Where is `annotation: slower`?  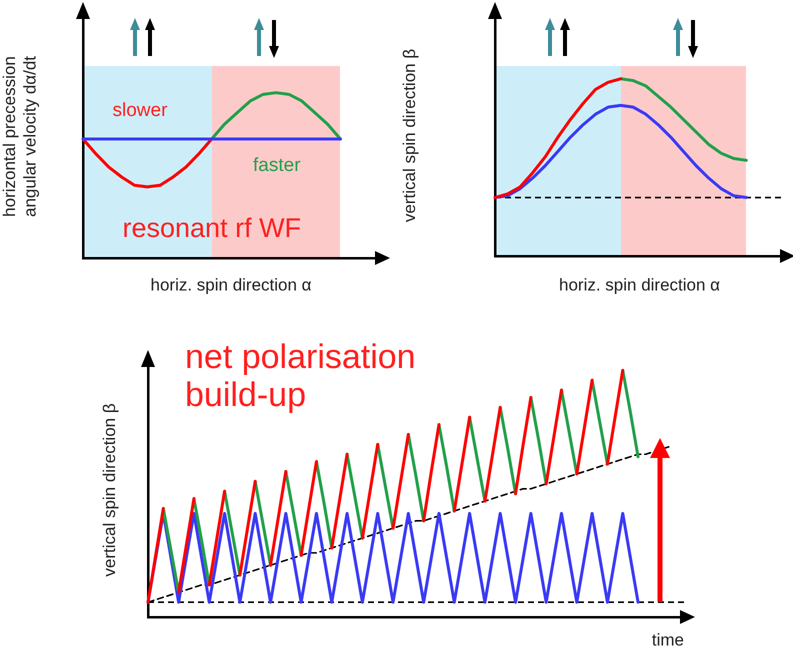
annotation: slower is located at coordinates (140, 111).